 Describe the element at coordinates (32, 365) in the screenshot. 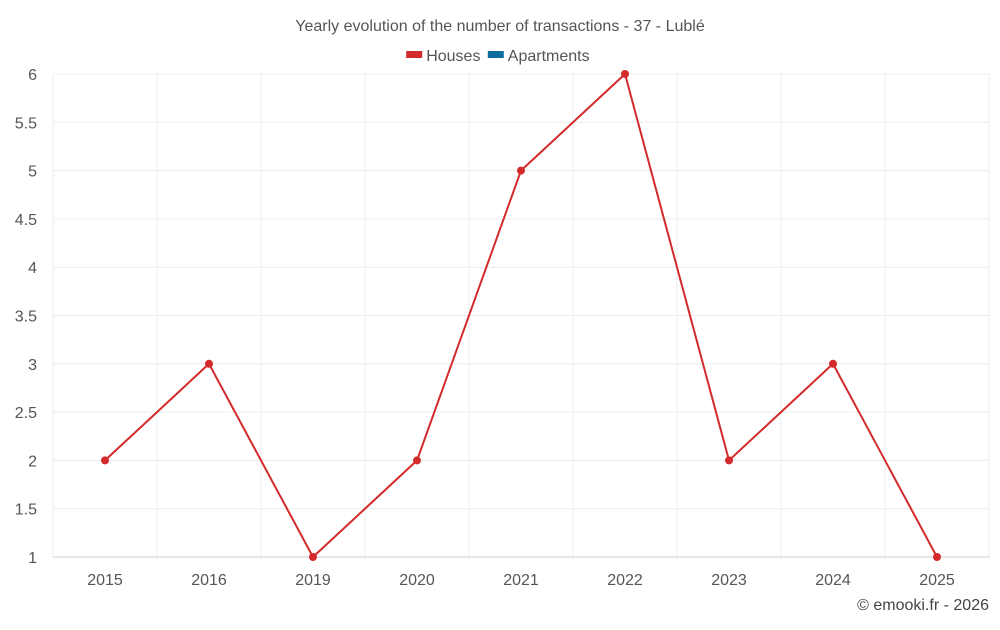

I see `y-tick-label: 3` at that location.